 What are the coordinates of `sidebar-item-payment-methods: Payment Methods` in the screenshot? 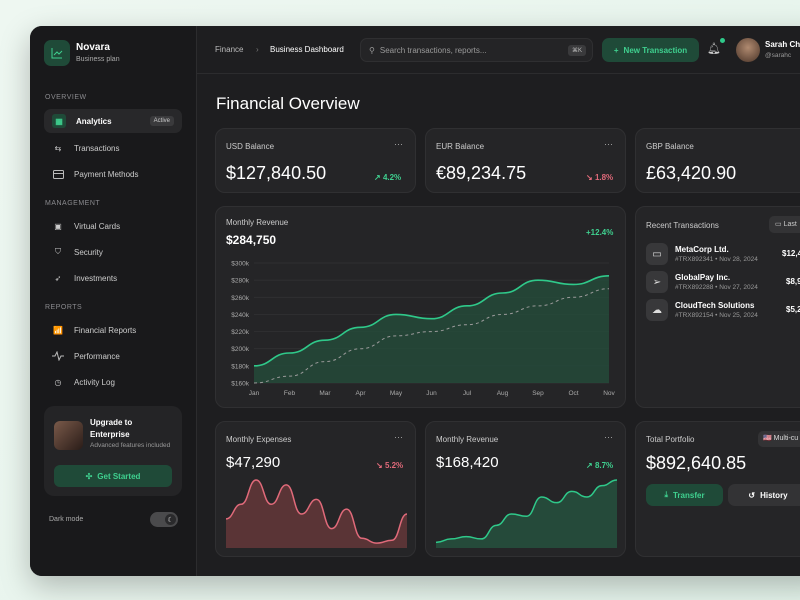 It's located at (113, 174).